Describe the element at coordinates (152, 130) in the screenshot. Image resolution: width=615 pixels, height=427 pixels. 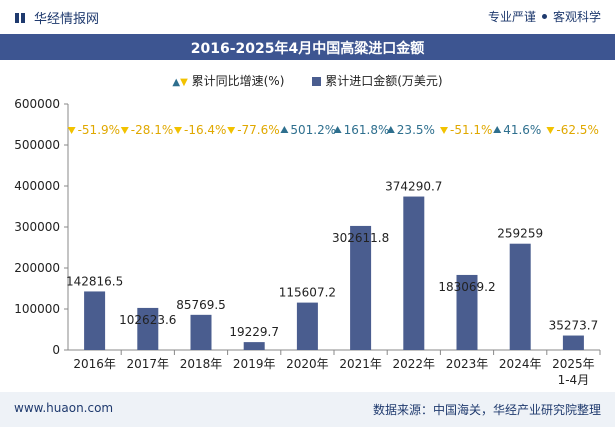
I see `growth-label: -28.1%` at that location.